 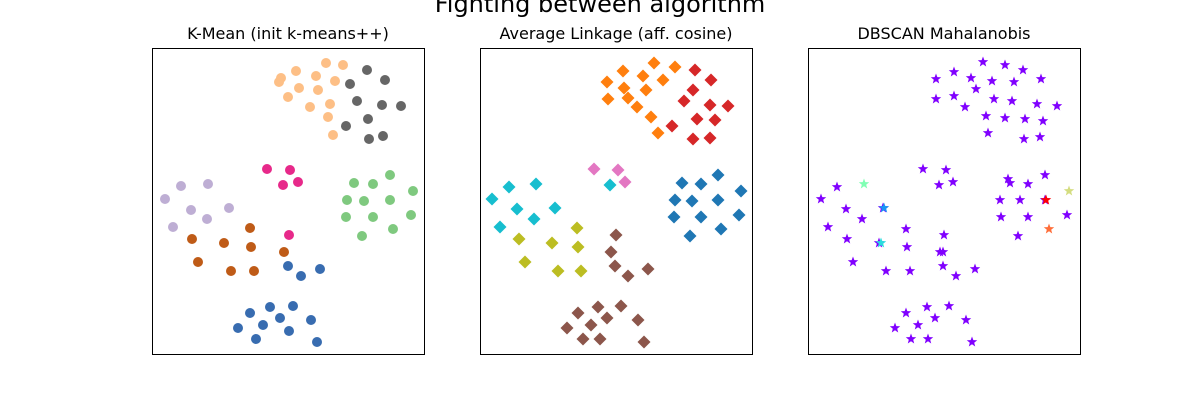 I want to click on panel-title: K-Mean (init k-means++), so click(x=288, y=33).